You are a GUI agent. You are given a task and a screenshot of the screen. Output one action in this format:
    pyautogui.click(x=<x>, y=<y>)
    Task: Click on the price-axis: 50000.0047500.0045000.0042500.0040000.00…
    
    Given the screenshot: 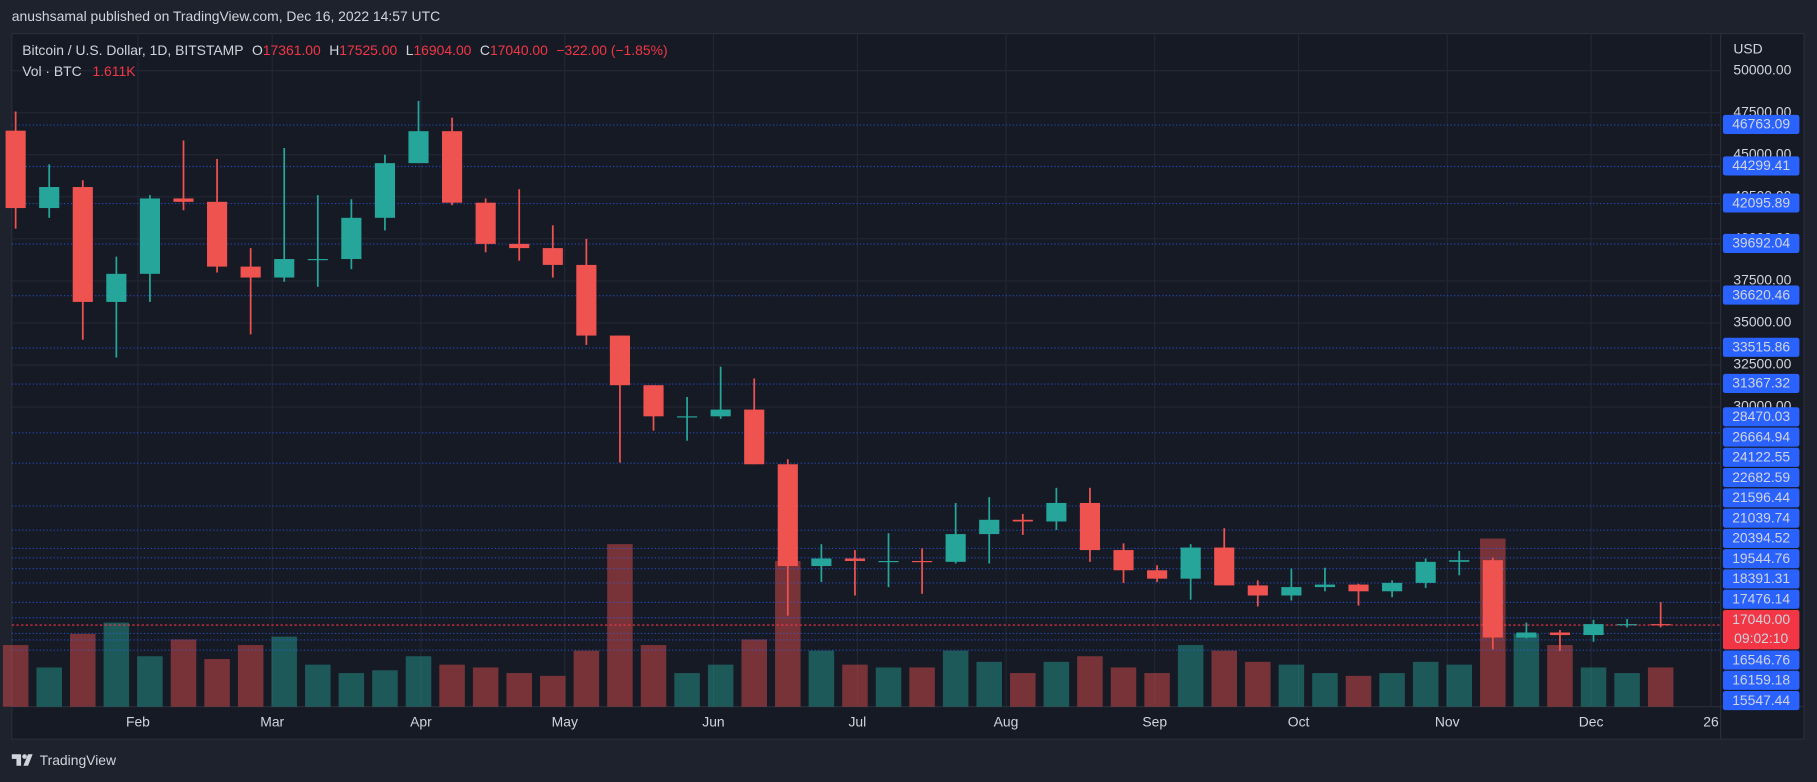 What is the action you would take?
    pyautogui.click(x=1761, y=386)
    